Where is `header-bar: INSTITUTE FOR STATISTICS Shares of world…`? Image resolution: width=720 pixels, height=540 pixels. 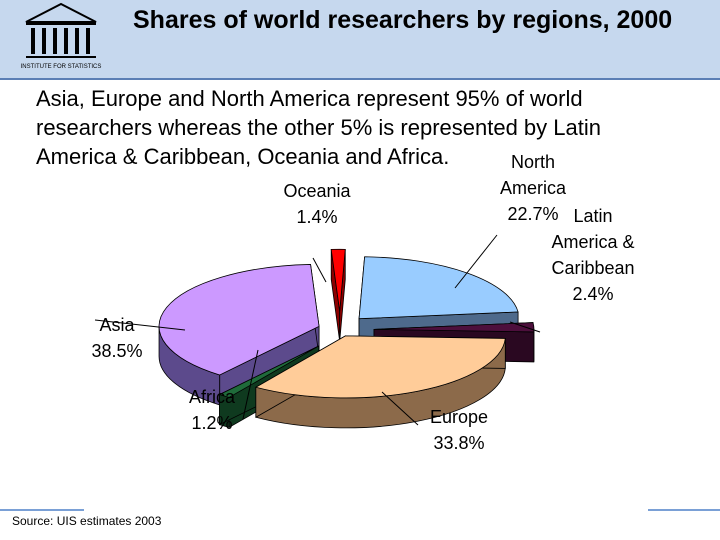 header-bar: INSTITUTE FOR STATISTICS Shares of world… is located at coordinates (360, 40).